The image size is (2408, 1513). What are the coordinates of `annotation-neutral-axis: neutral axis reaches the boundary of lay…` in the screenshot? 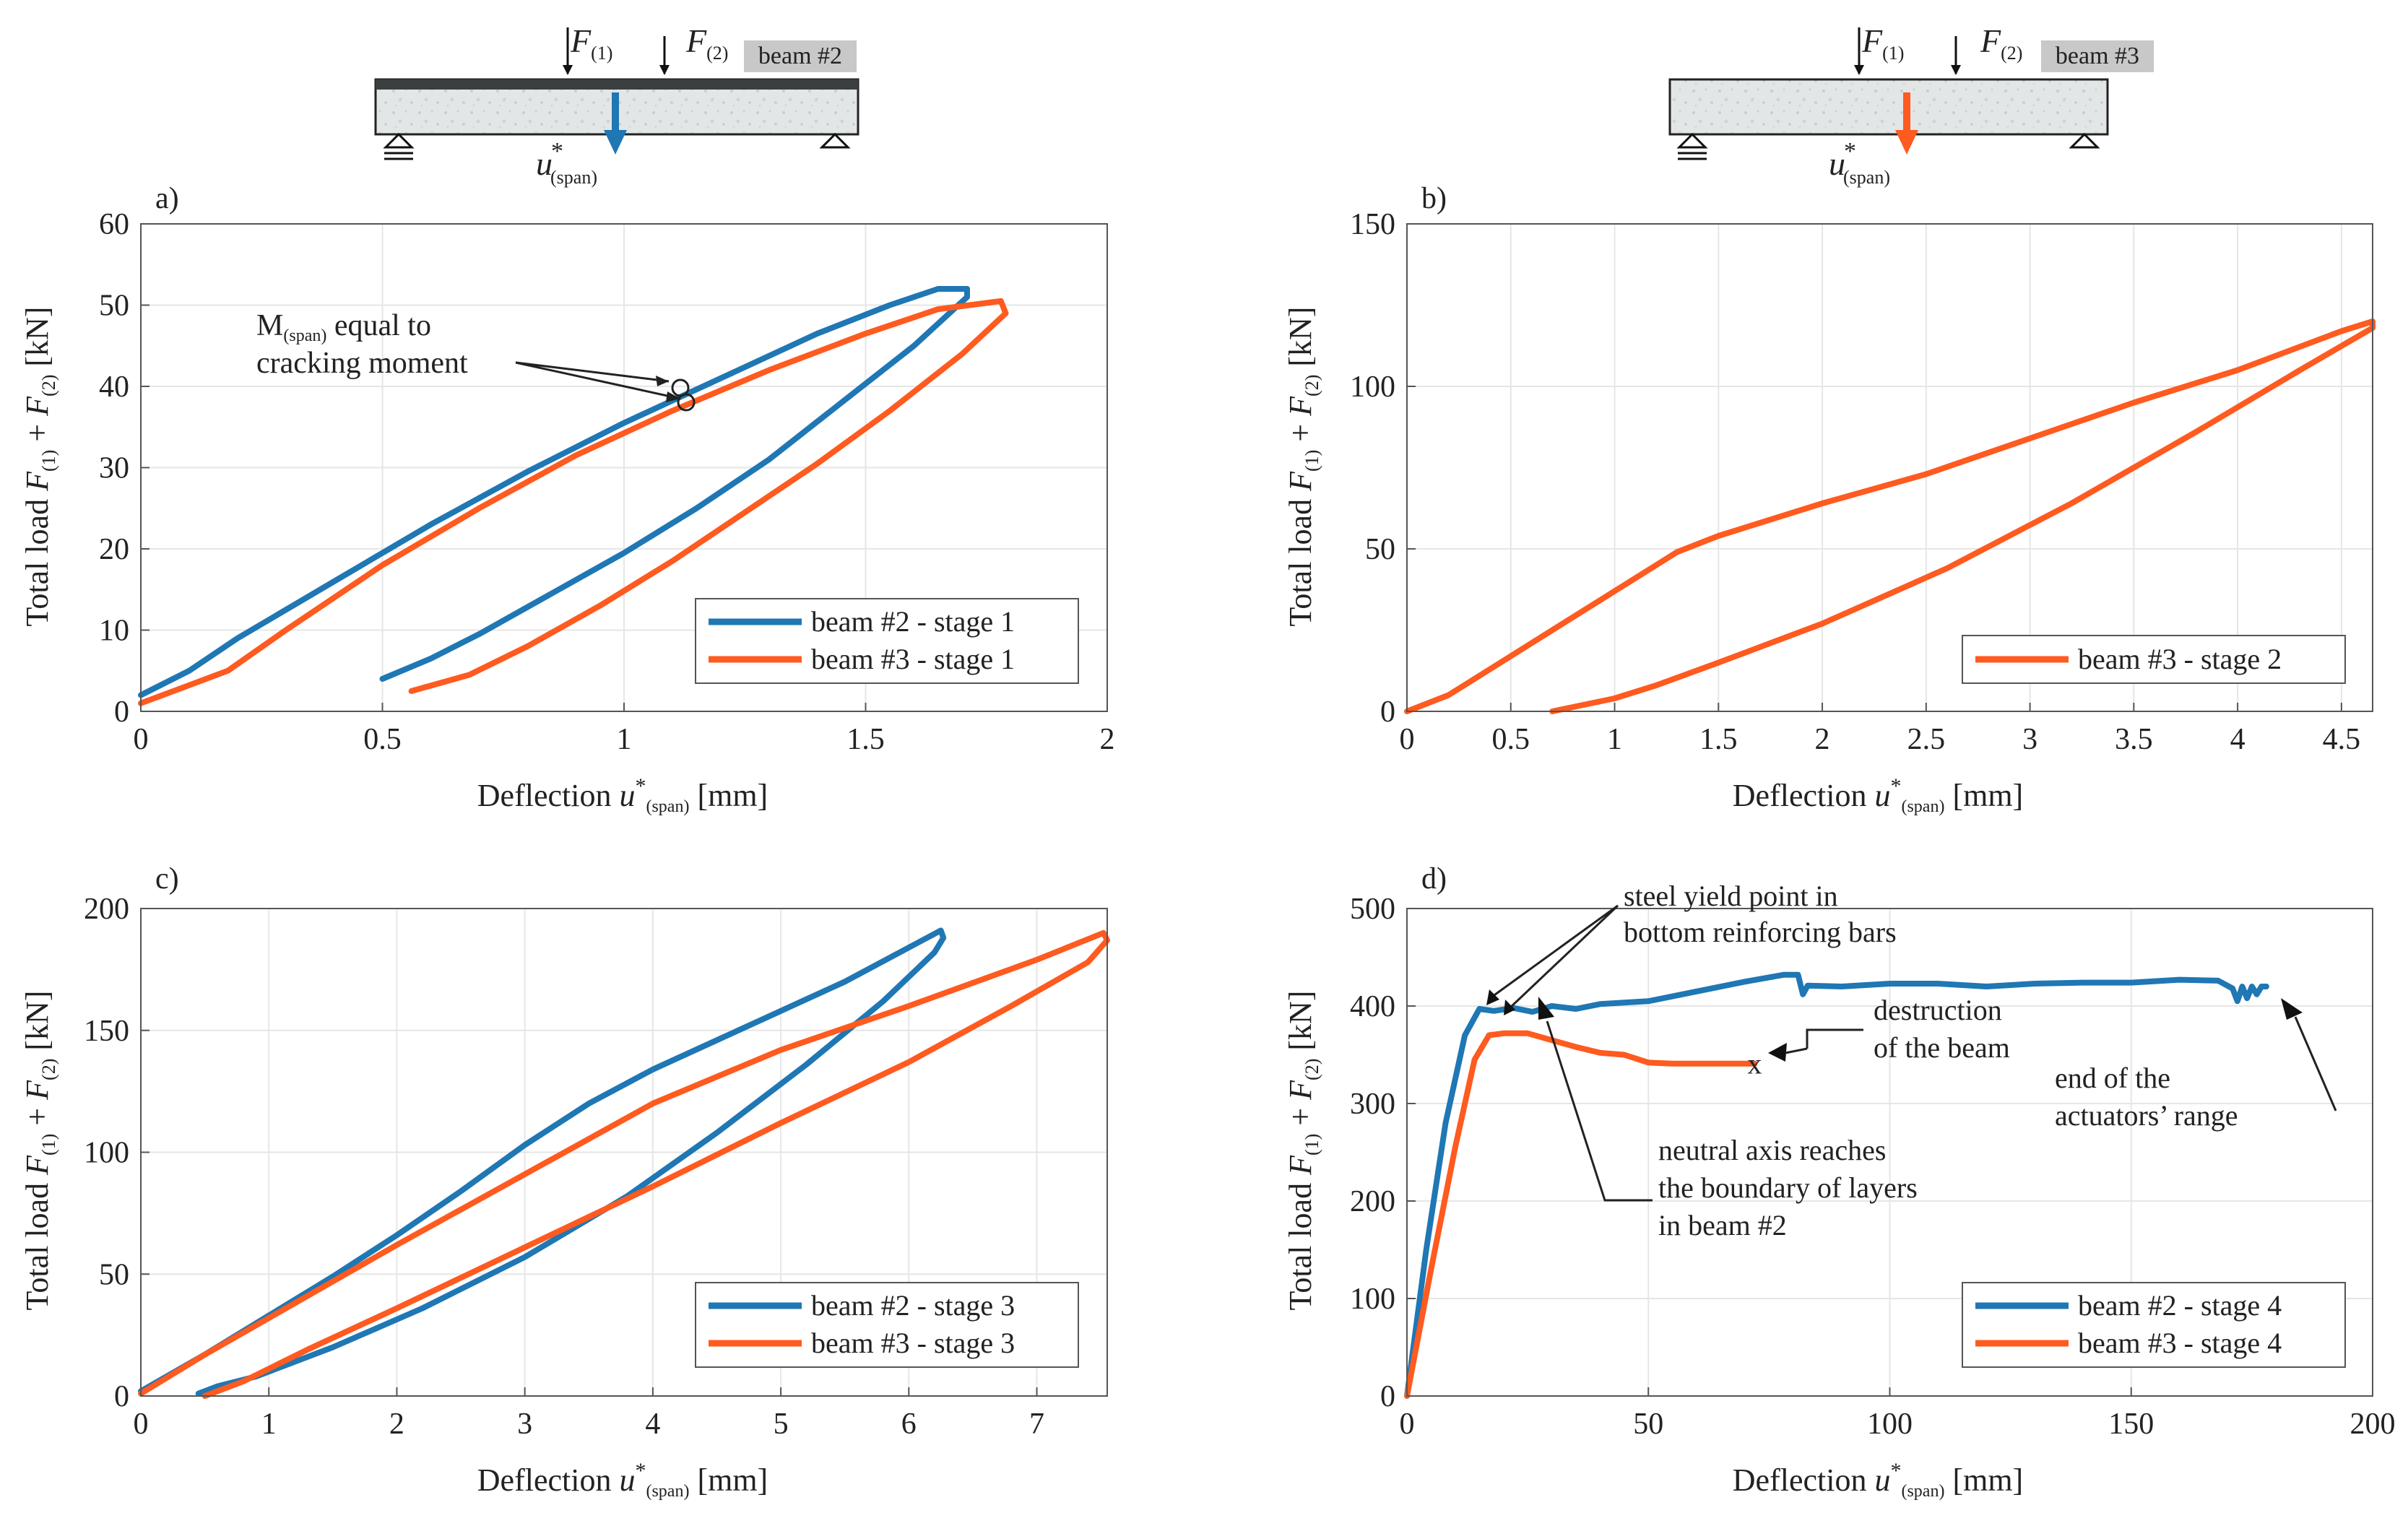 It's located at (1728, 1119).